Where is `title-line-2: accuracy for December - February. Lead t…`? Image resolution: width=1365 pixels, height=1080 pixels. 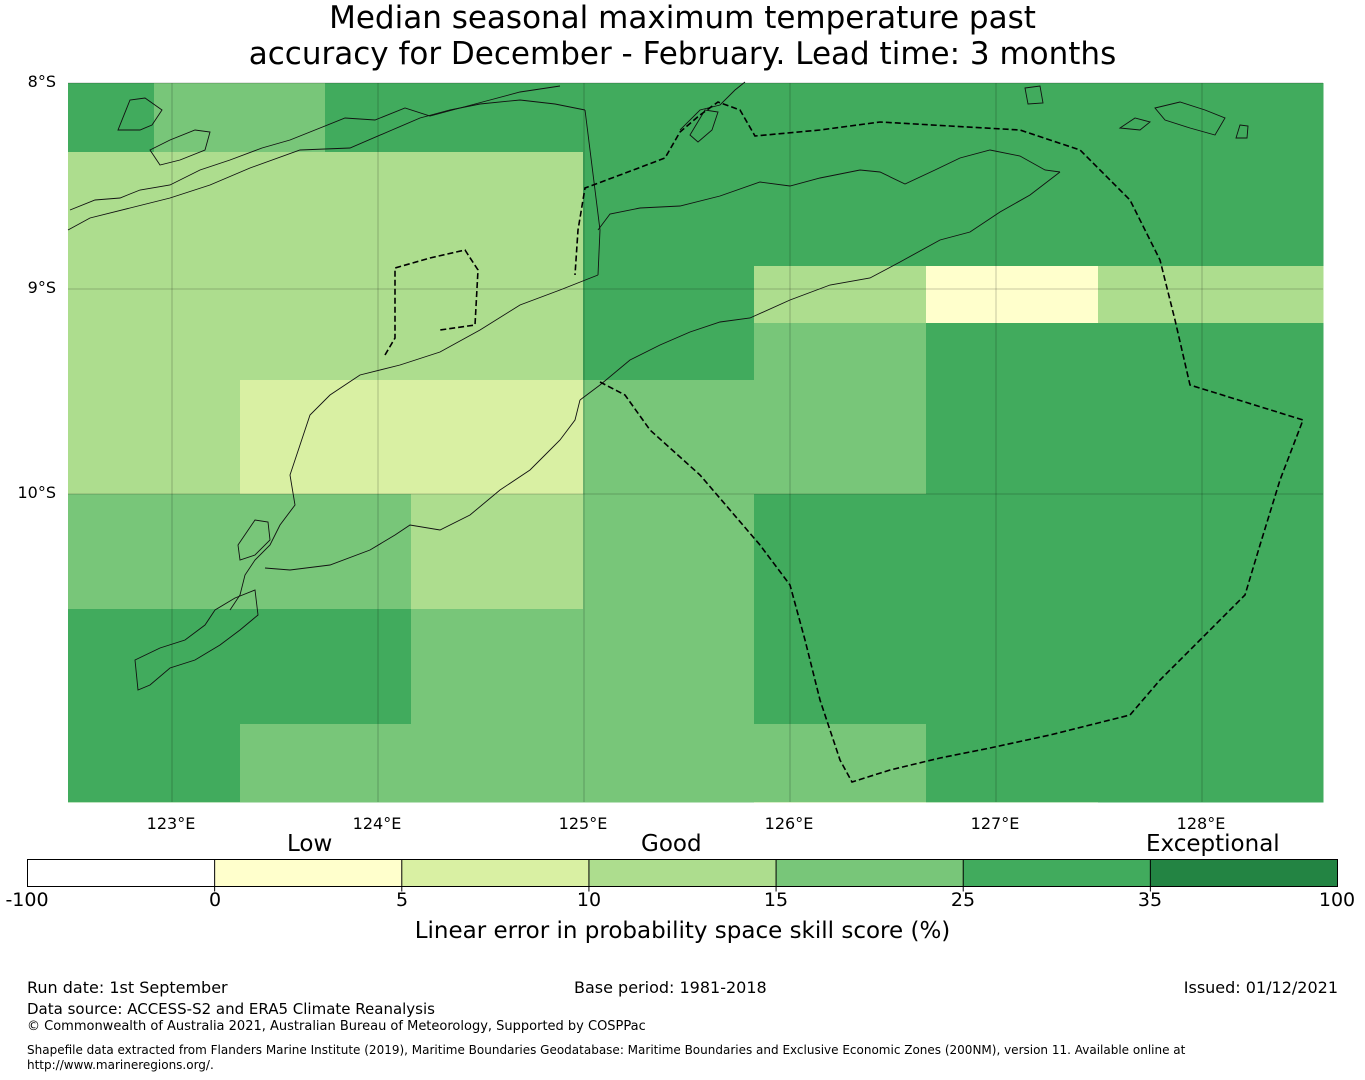 title-line-2: accuracy for December - February. Lead t… is located at coordinates (682, 54).